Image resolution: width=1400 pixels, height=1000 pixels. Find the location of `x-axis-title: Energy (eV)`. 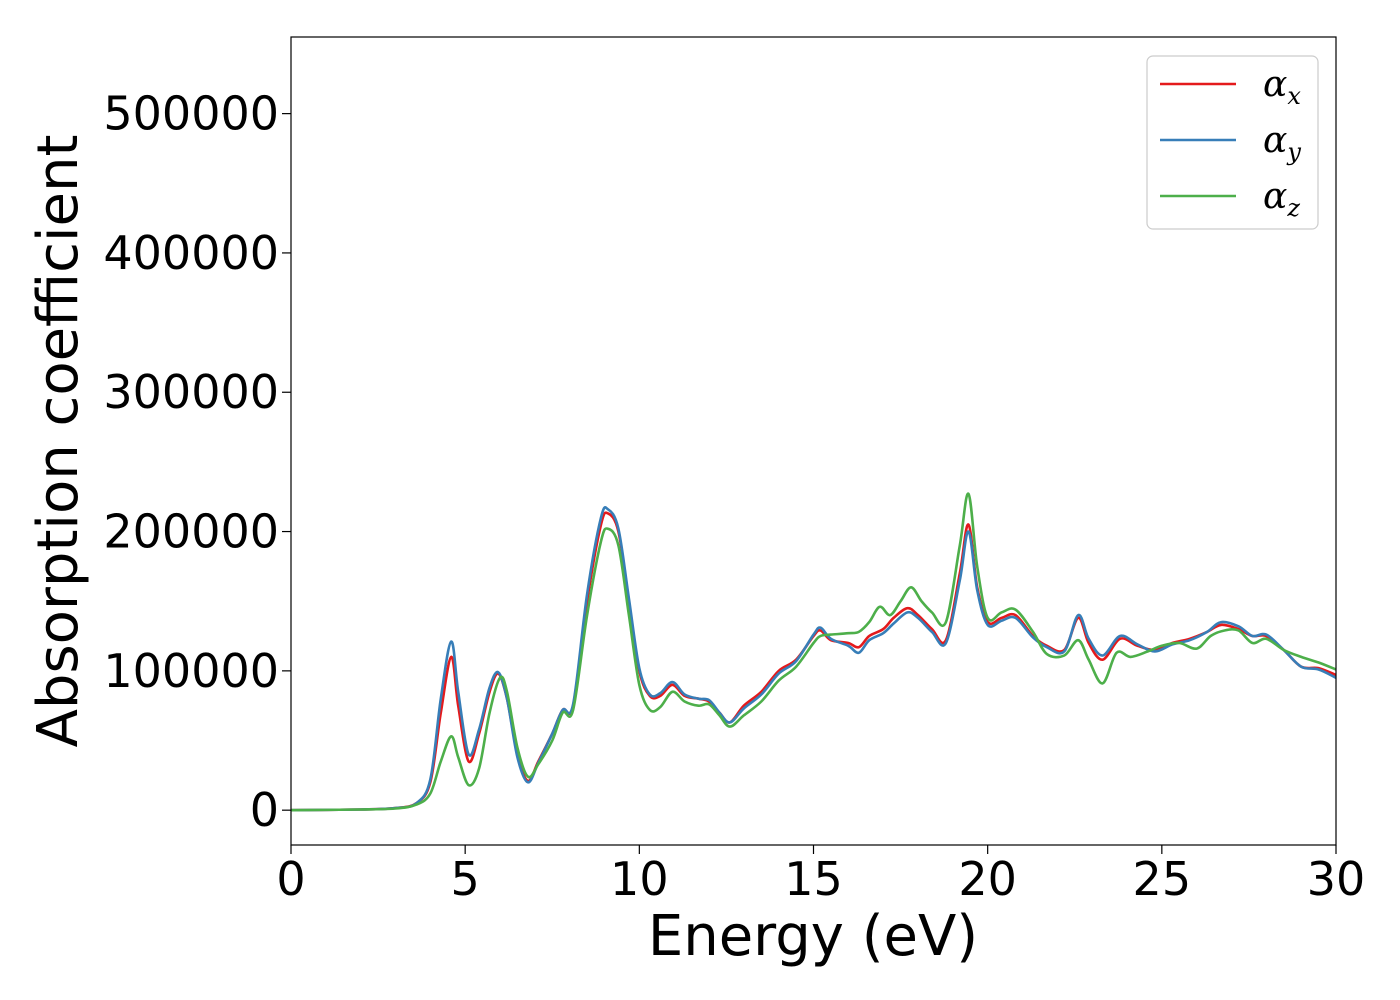

x-axis-title: Energy (eV) is located at coordinates (813, 936).